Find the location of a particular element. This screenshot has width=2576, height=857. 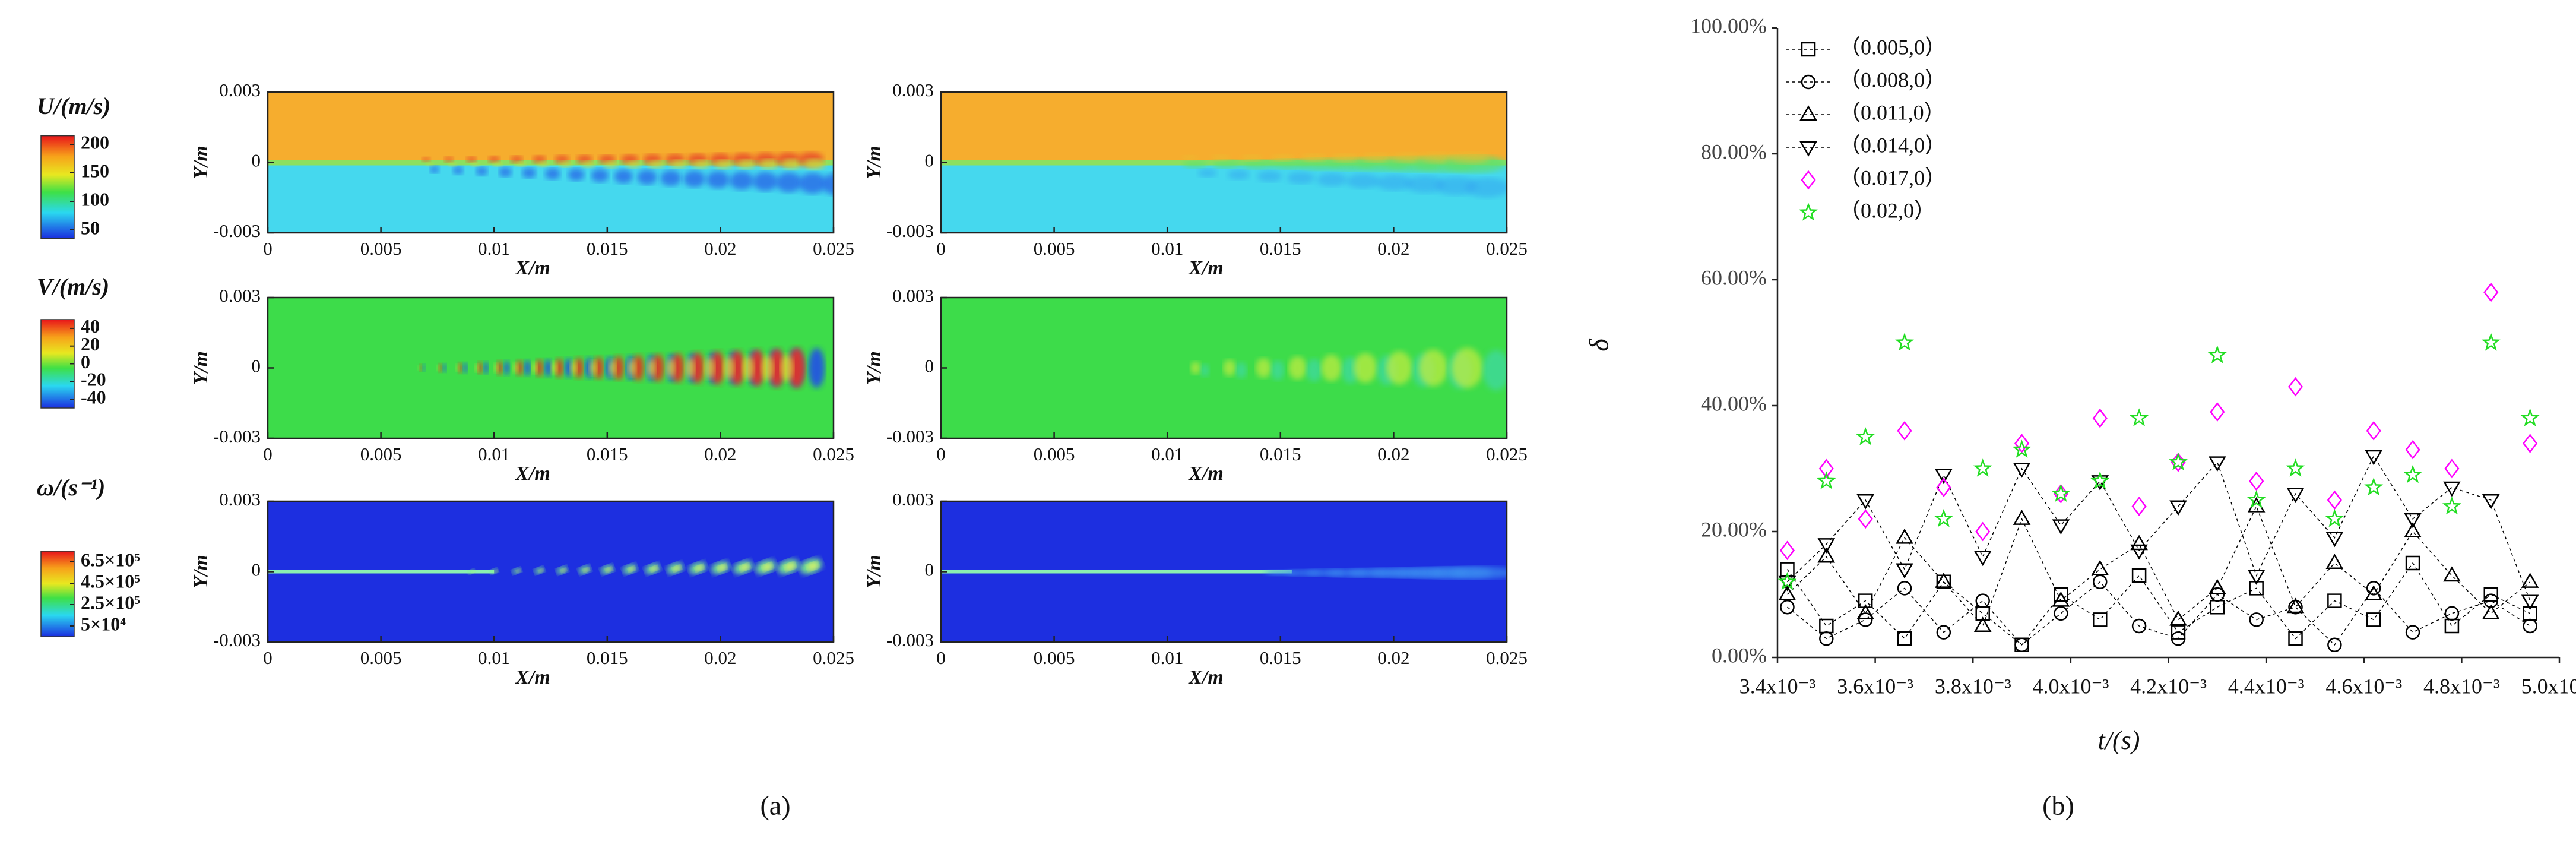

legend-label: （0.011,0） is located at coordinates (1893, 112).